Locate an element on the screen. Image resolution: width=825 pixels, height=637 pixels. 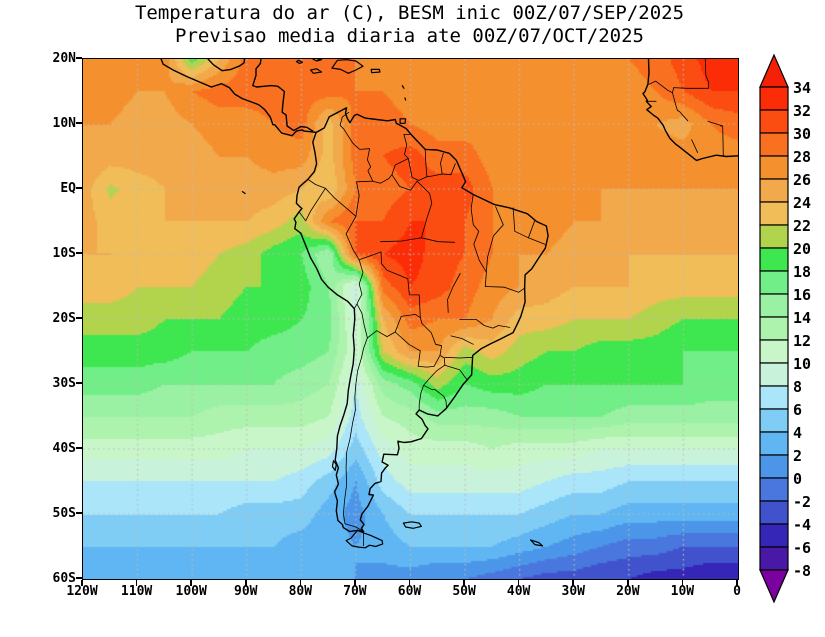
lon-tick-label: 120W is located at coordinates (82, 591).